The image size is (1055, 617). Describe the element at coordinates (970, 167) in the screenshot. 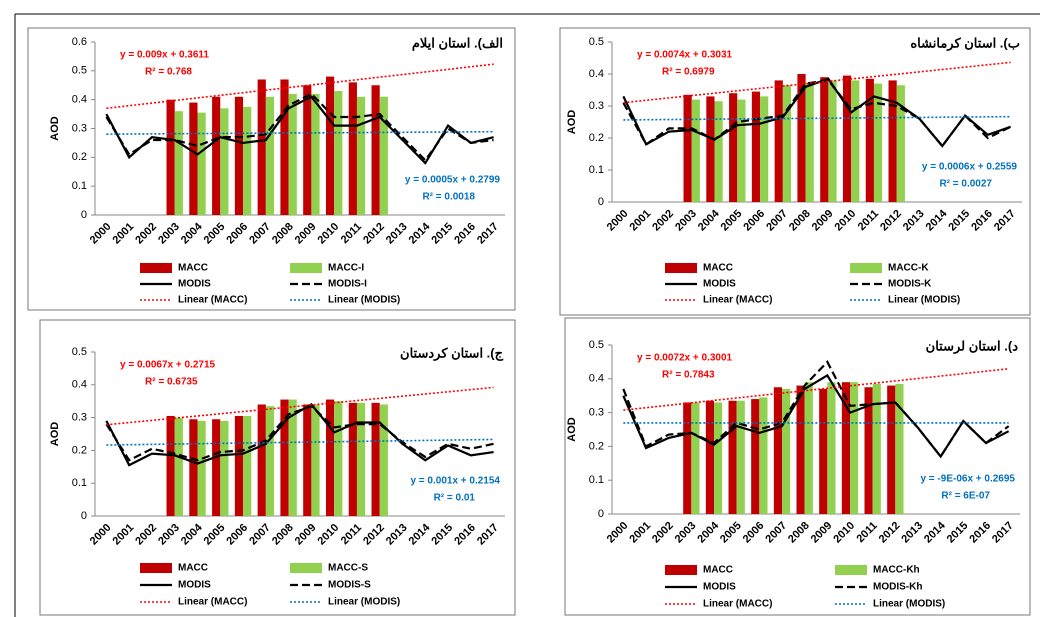

I see `trend-equation: y = 0.0006x + 0.2559` at that location.